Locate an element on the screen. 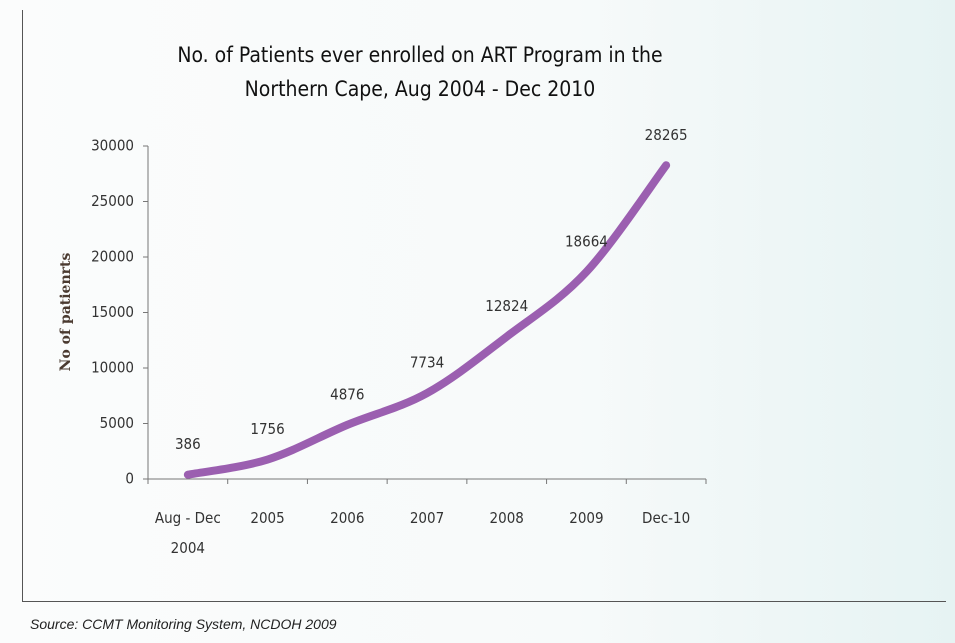  data-label: 4876 is located at coordinates (347, 394).